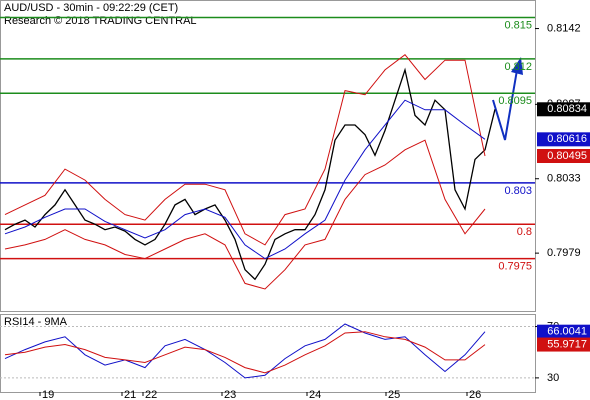  Describe the element at coordinates (91, 8) in the screenshot. I see `chart-title: AUD/USD - 30min - 09:22:29 (CET)` at that location.